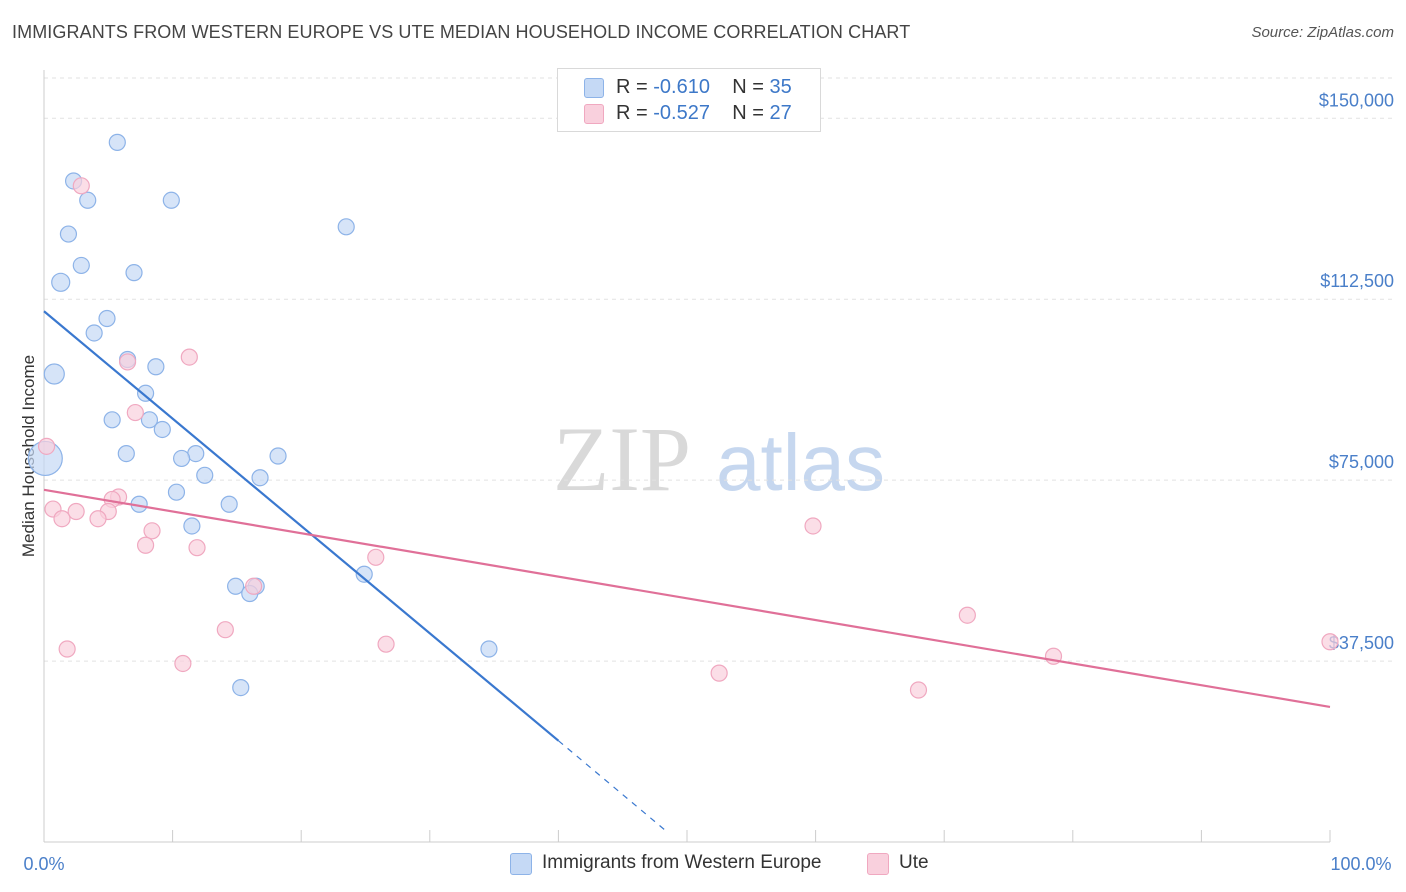 The image size is (1406, 892). What do you see at coordinates (878, 864) in the screenshot?
I see `bottom-legend-swatch-ute` at bounding box center [878, 864].